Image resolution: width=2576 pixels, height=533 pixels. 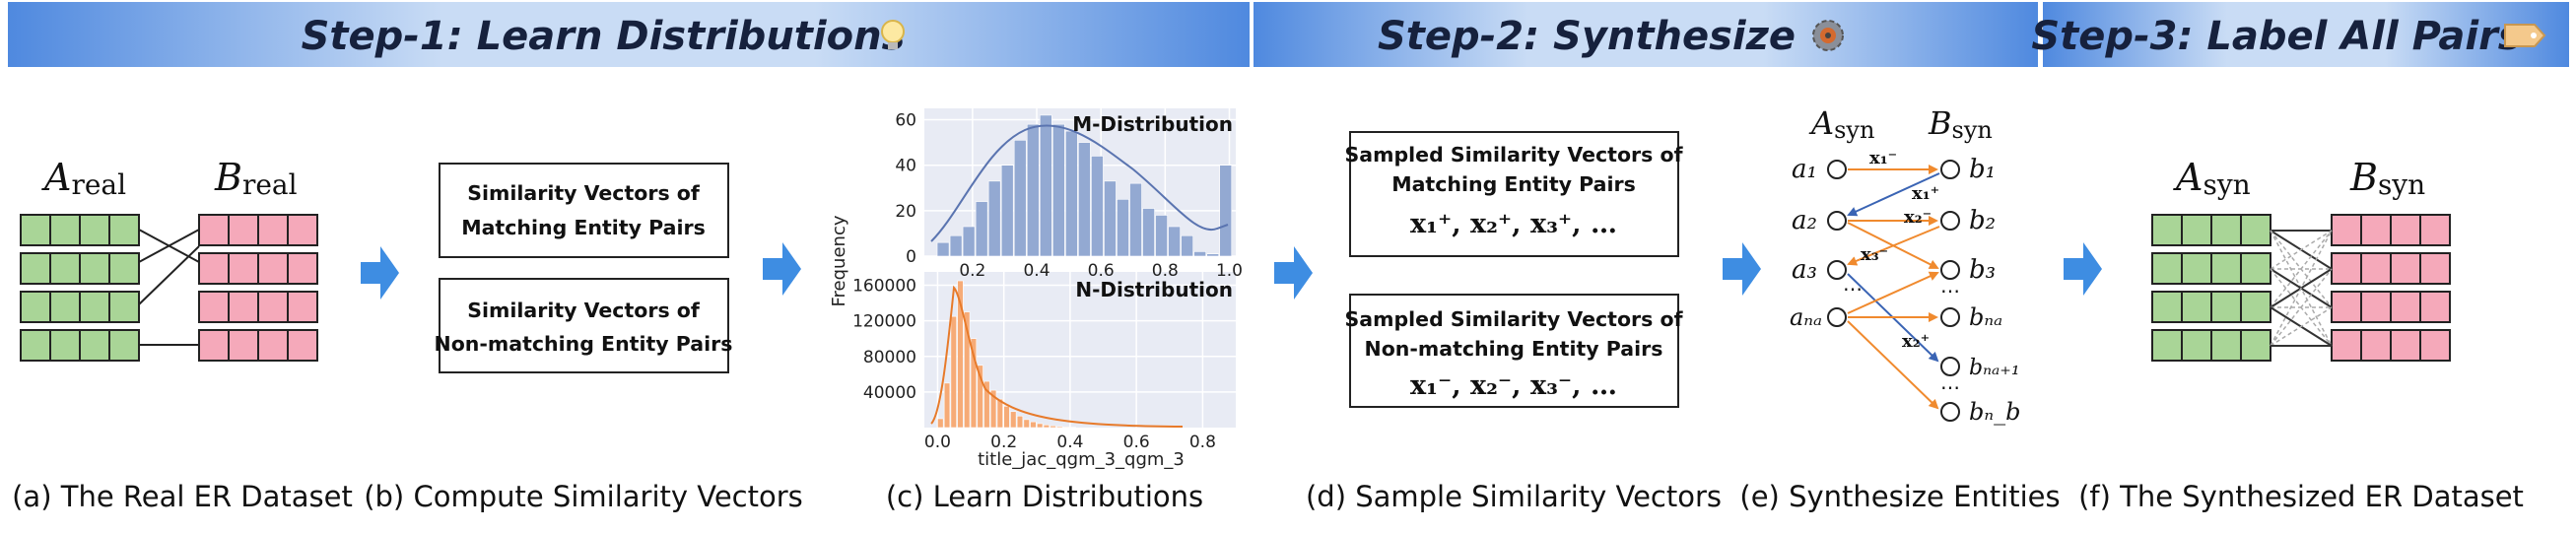 I want to click on table-b-real, so click(x=258, y=288).